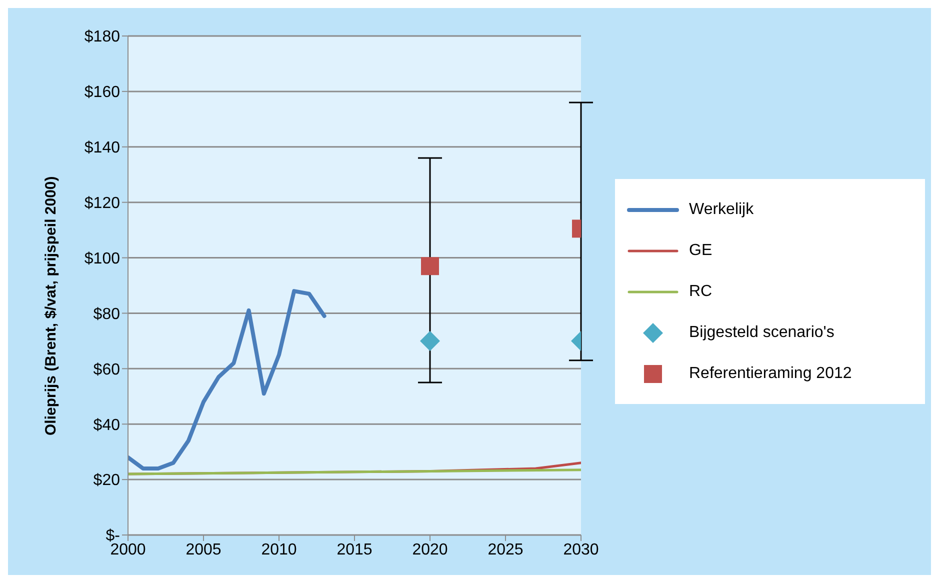 The width and height of the screenshot is (939, 583). What do you see at coordinates (106, 314) in the screenshot?
I see `y-tick-label: $80` at bounding box center [106, 314].